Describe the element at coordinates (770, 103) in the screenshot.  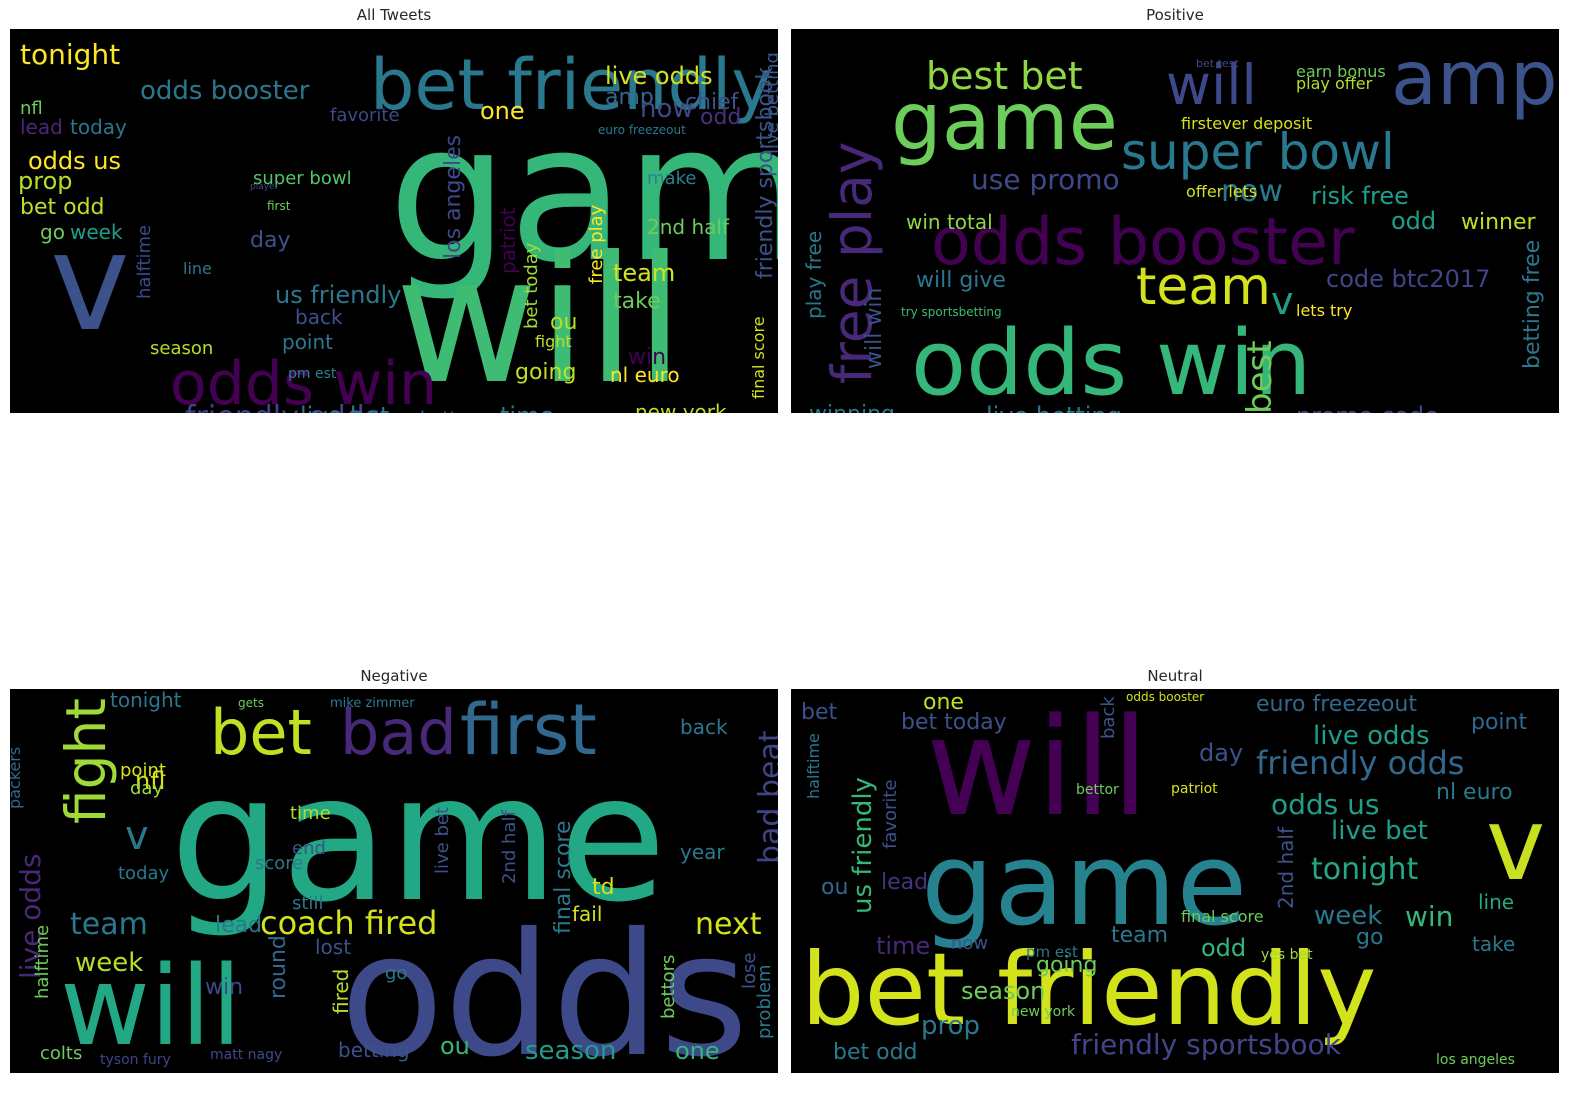
I see `wordcloud-word: live betting` at that location.